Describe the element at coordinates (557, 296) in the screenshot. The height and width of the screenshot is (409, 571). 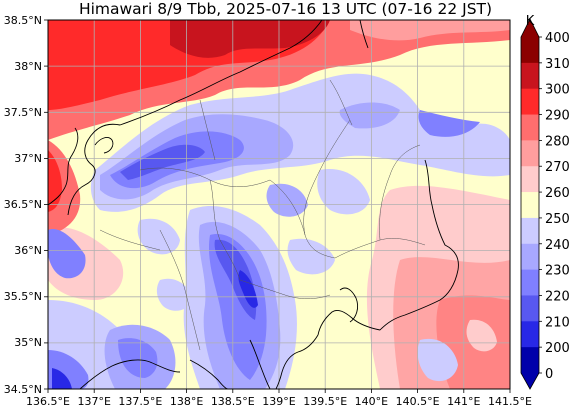
I see `colorbar-tick-label: 220` at that location.